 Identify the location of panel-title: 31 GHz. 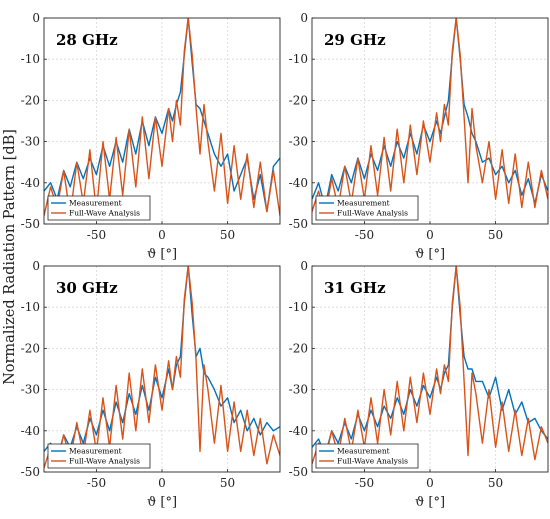
(355, 288).